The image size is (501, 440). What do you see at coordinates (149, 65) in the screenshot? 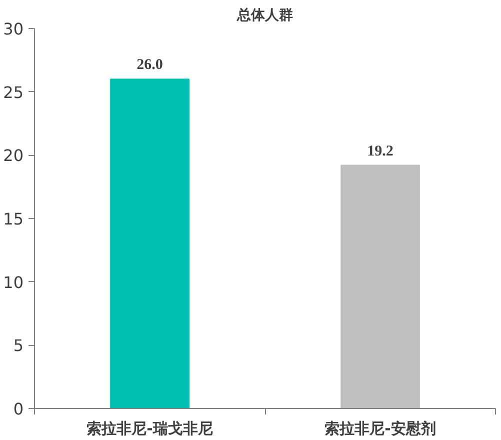
I see `data-label: 26.0` at bounding box center [149, 65].